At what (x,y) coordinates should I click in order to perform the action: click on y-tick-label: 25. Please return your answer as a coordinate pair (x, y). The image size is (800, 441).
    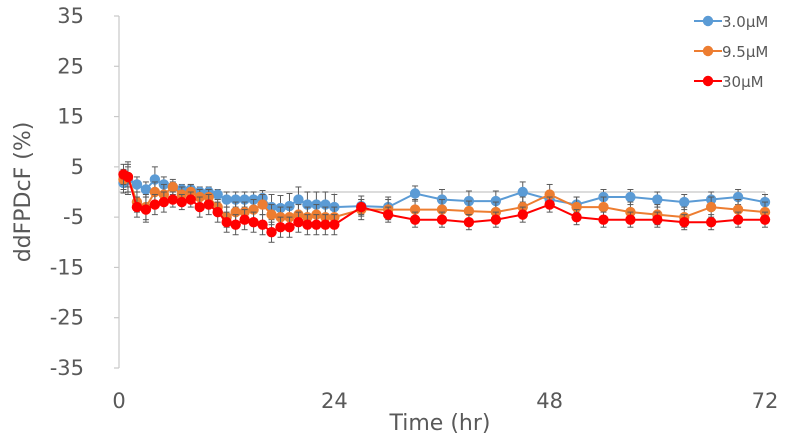
    Looking at the image, I should click on (70, 66).